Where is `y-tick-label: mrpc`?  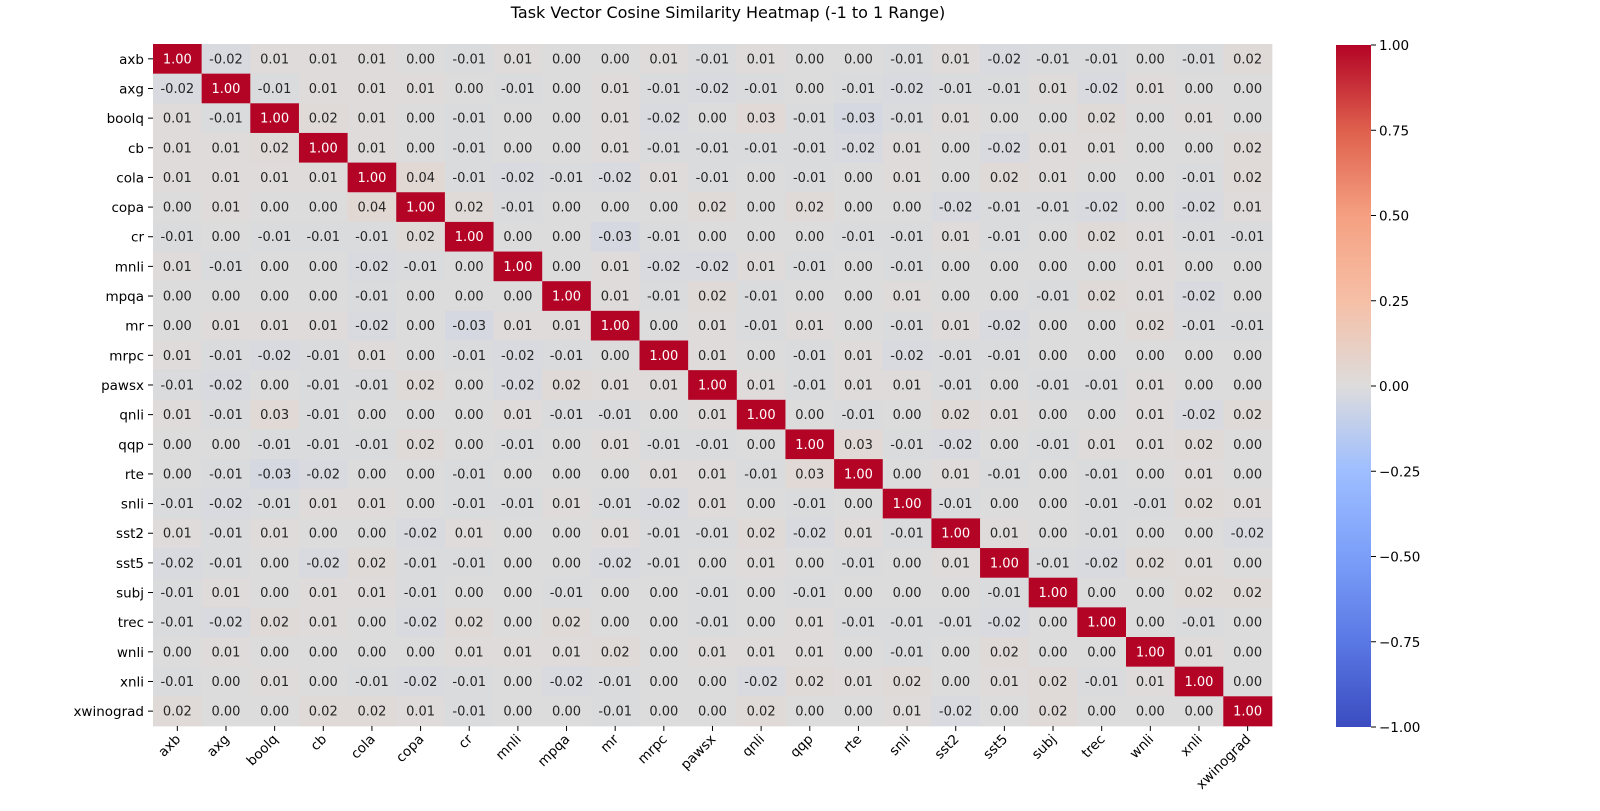 y-tick-label: mrpc is located at coordinates (126, 356).